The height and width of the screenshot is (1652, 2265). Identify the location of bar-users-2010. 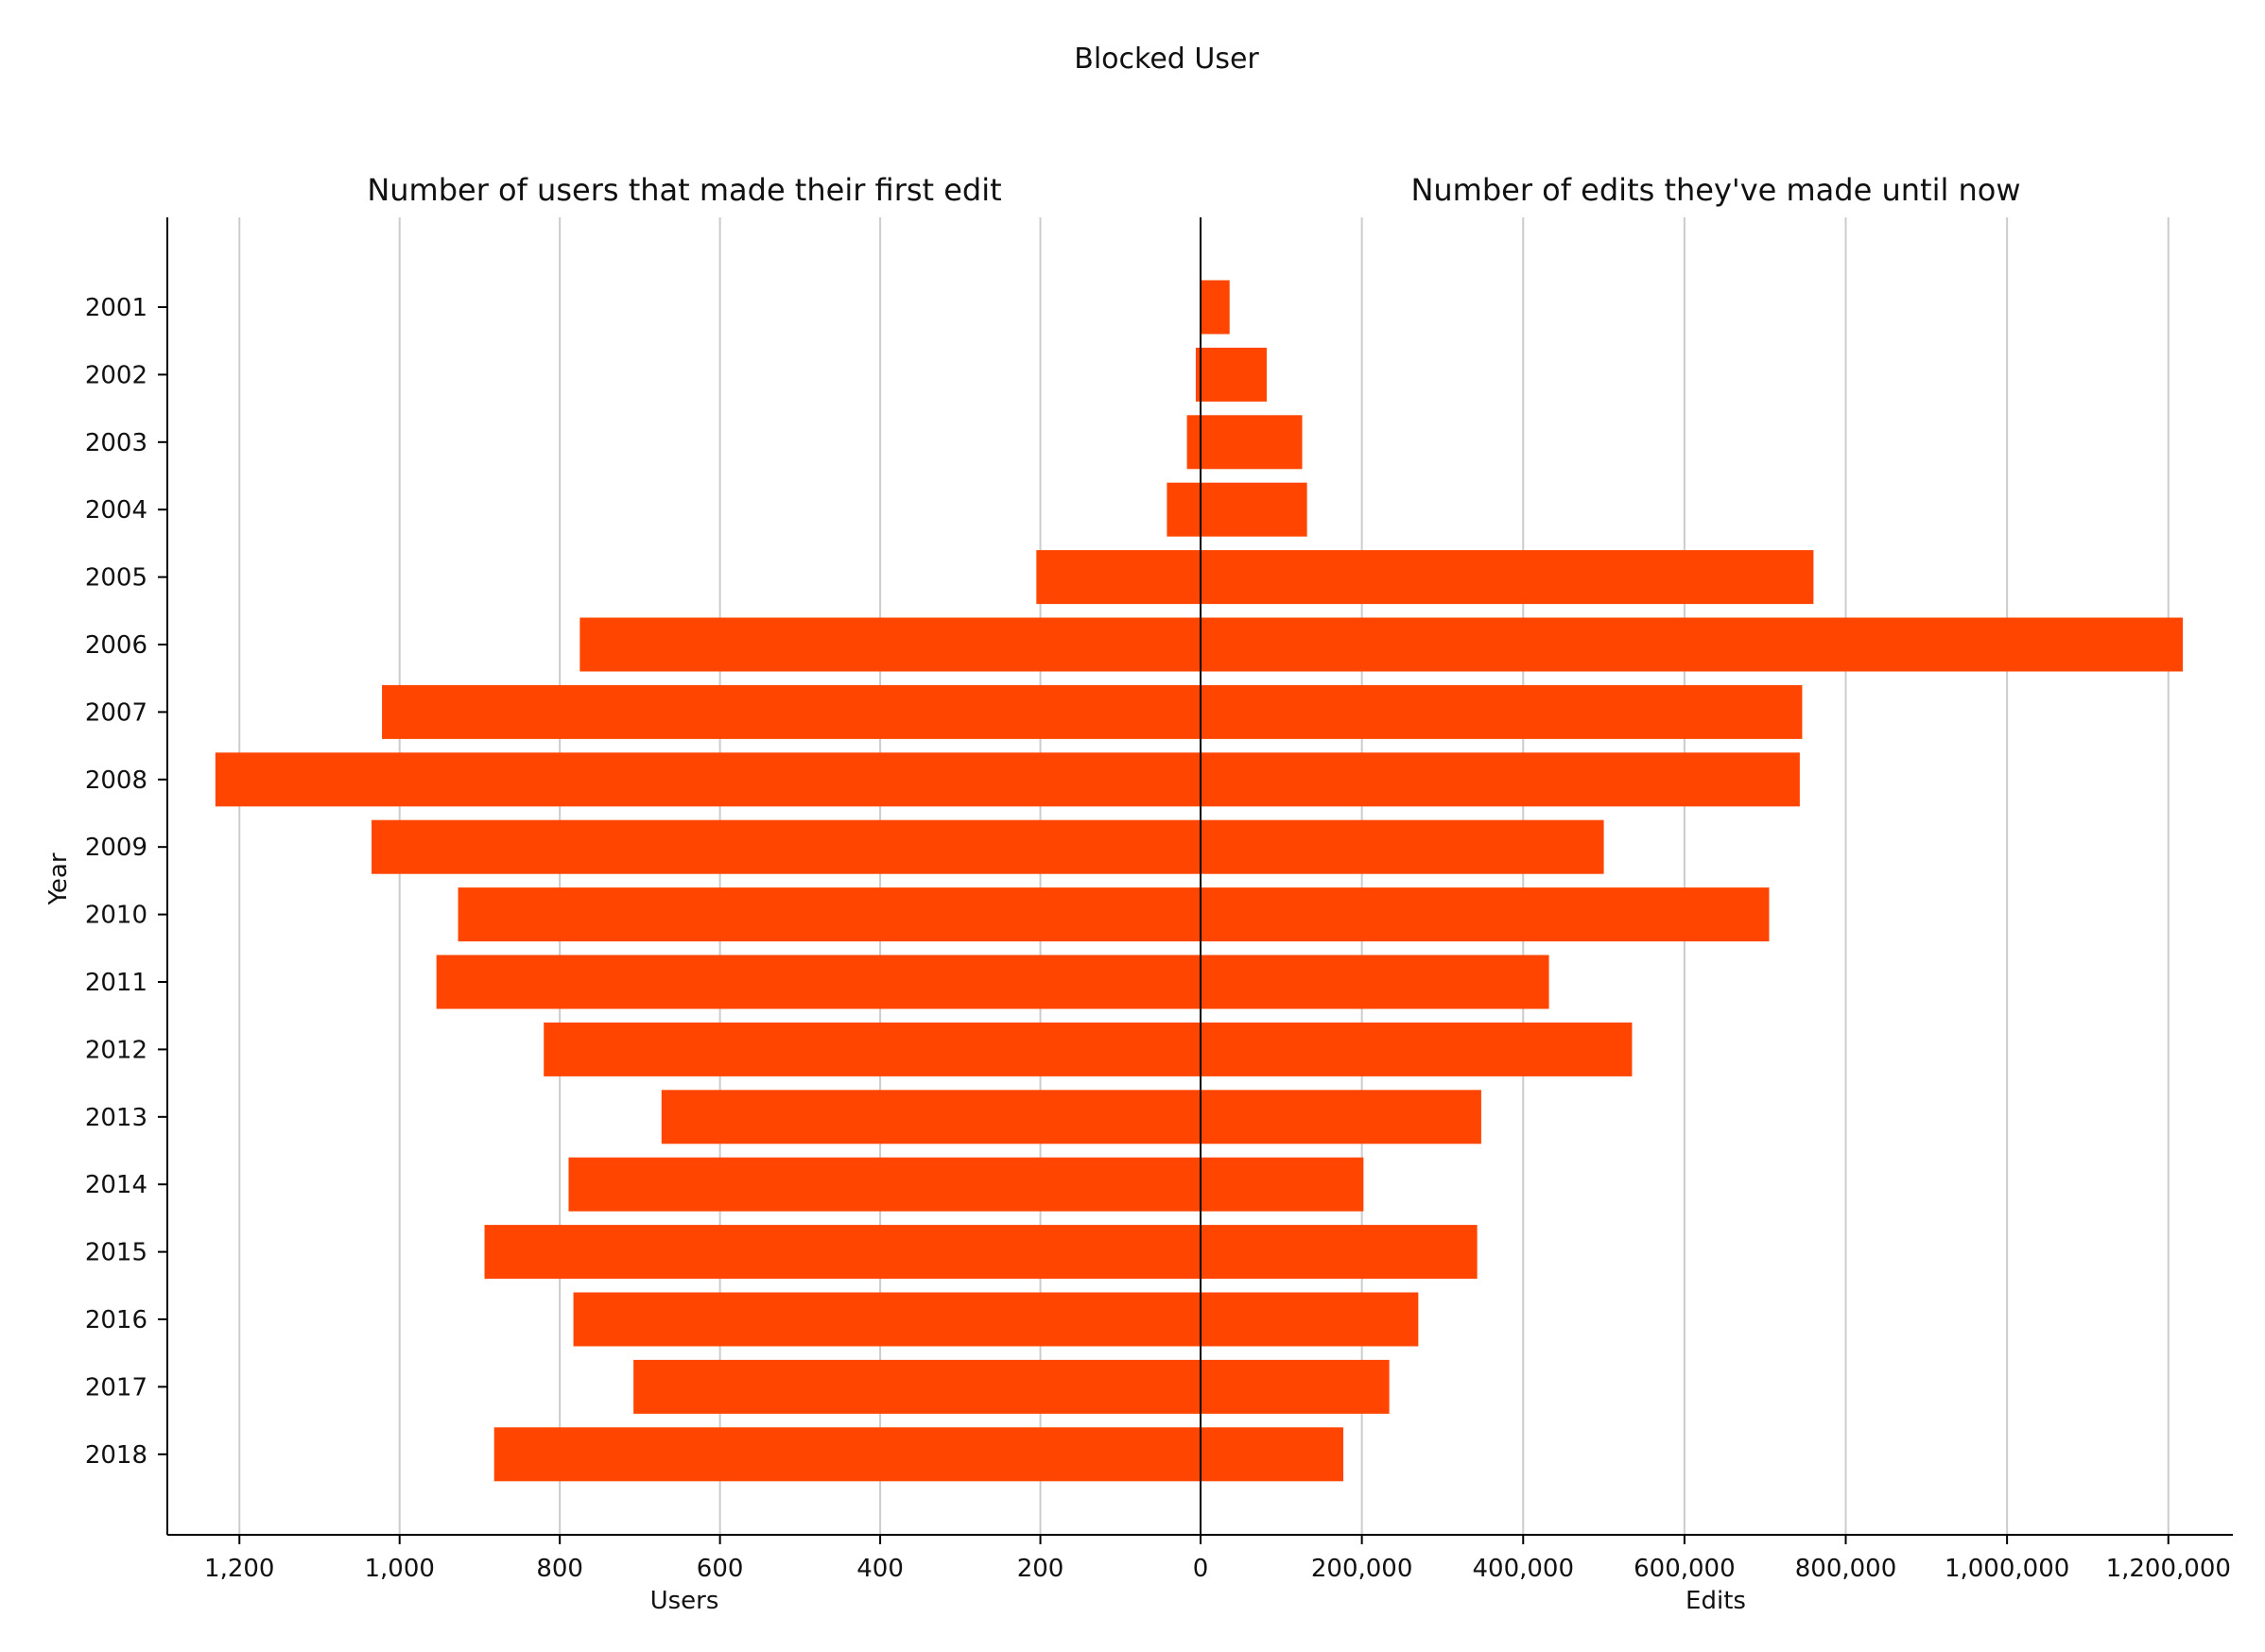
(829, 914).